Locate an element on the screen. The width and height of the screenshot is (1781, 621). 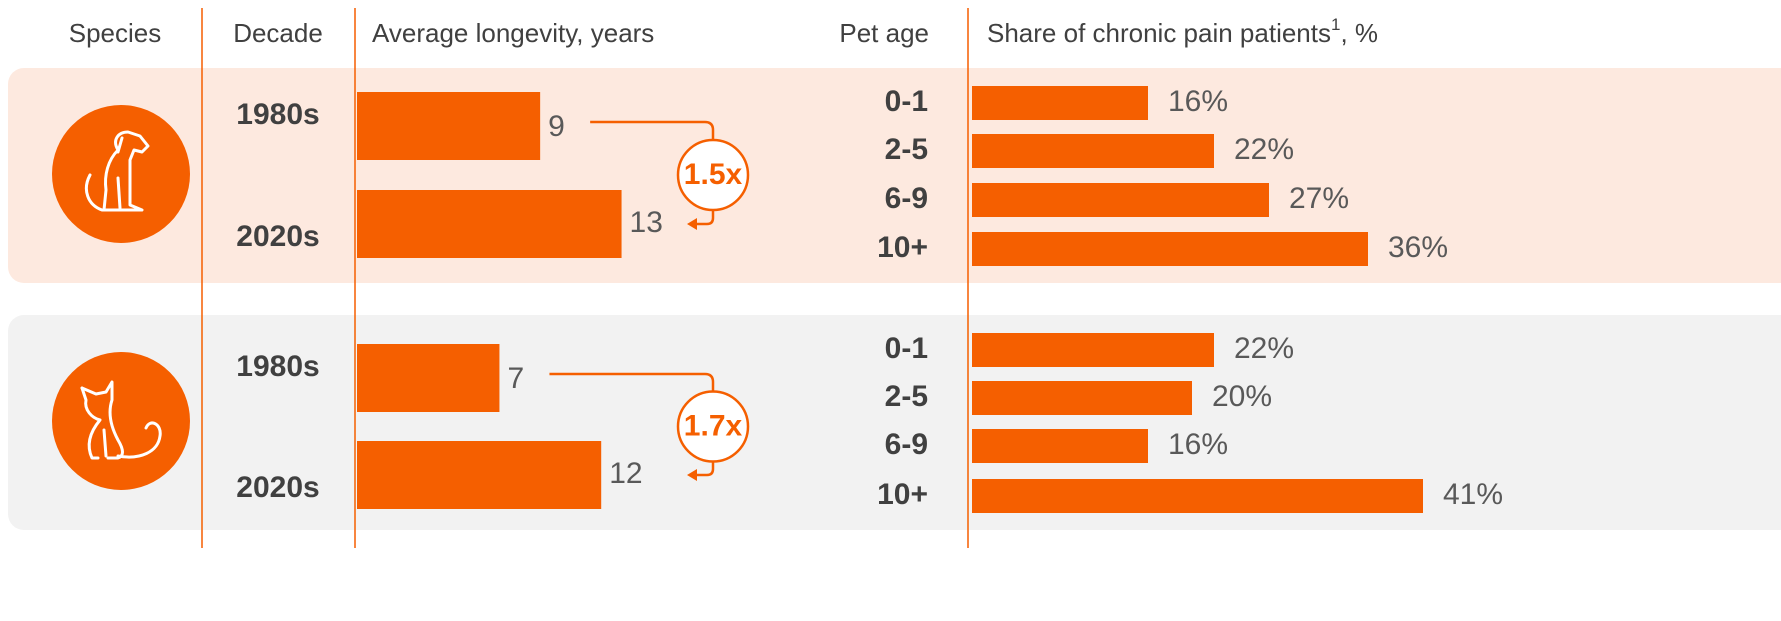
header-share-unit: , % is located at coordinates (1359, 33).